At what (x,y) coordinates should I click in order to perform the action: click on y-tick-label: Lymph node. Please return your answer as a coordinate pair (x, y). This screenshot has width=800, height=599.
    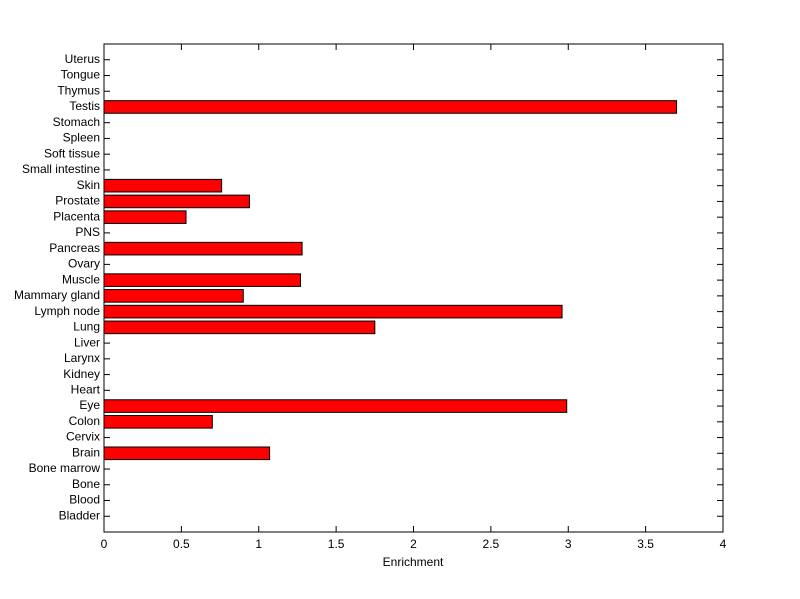
    Looking at the image, I should click on (67, 311).